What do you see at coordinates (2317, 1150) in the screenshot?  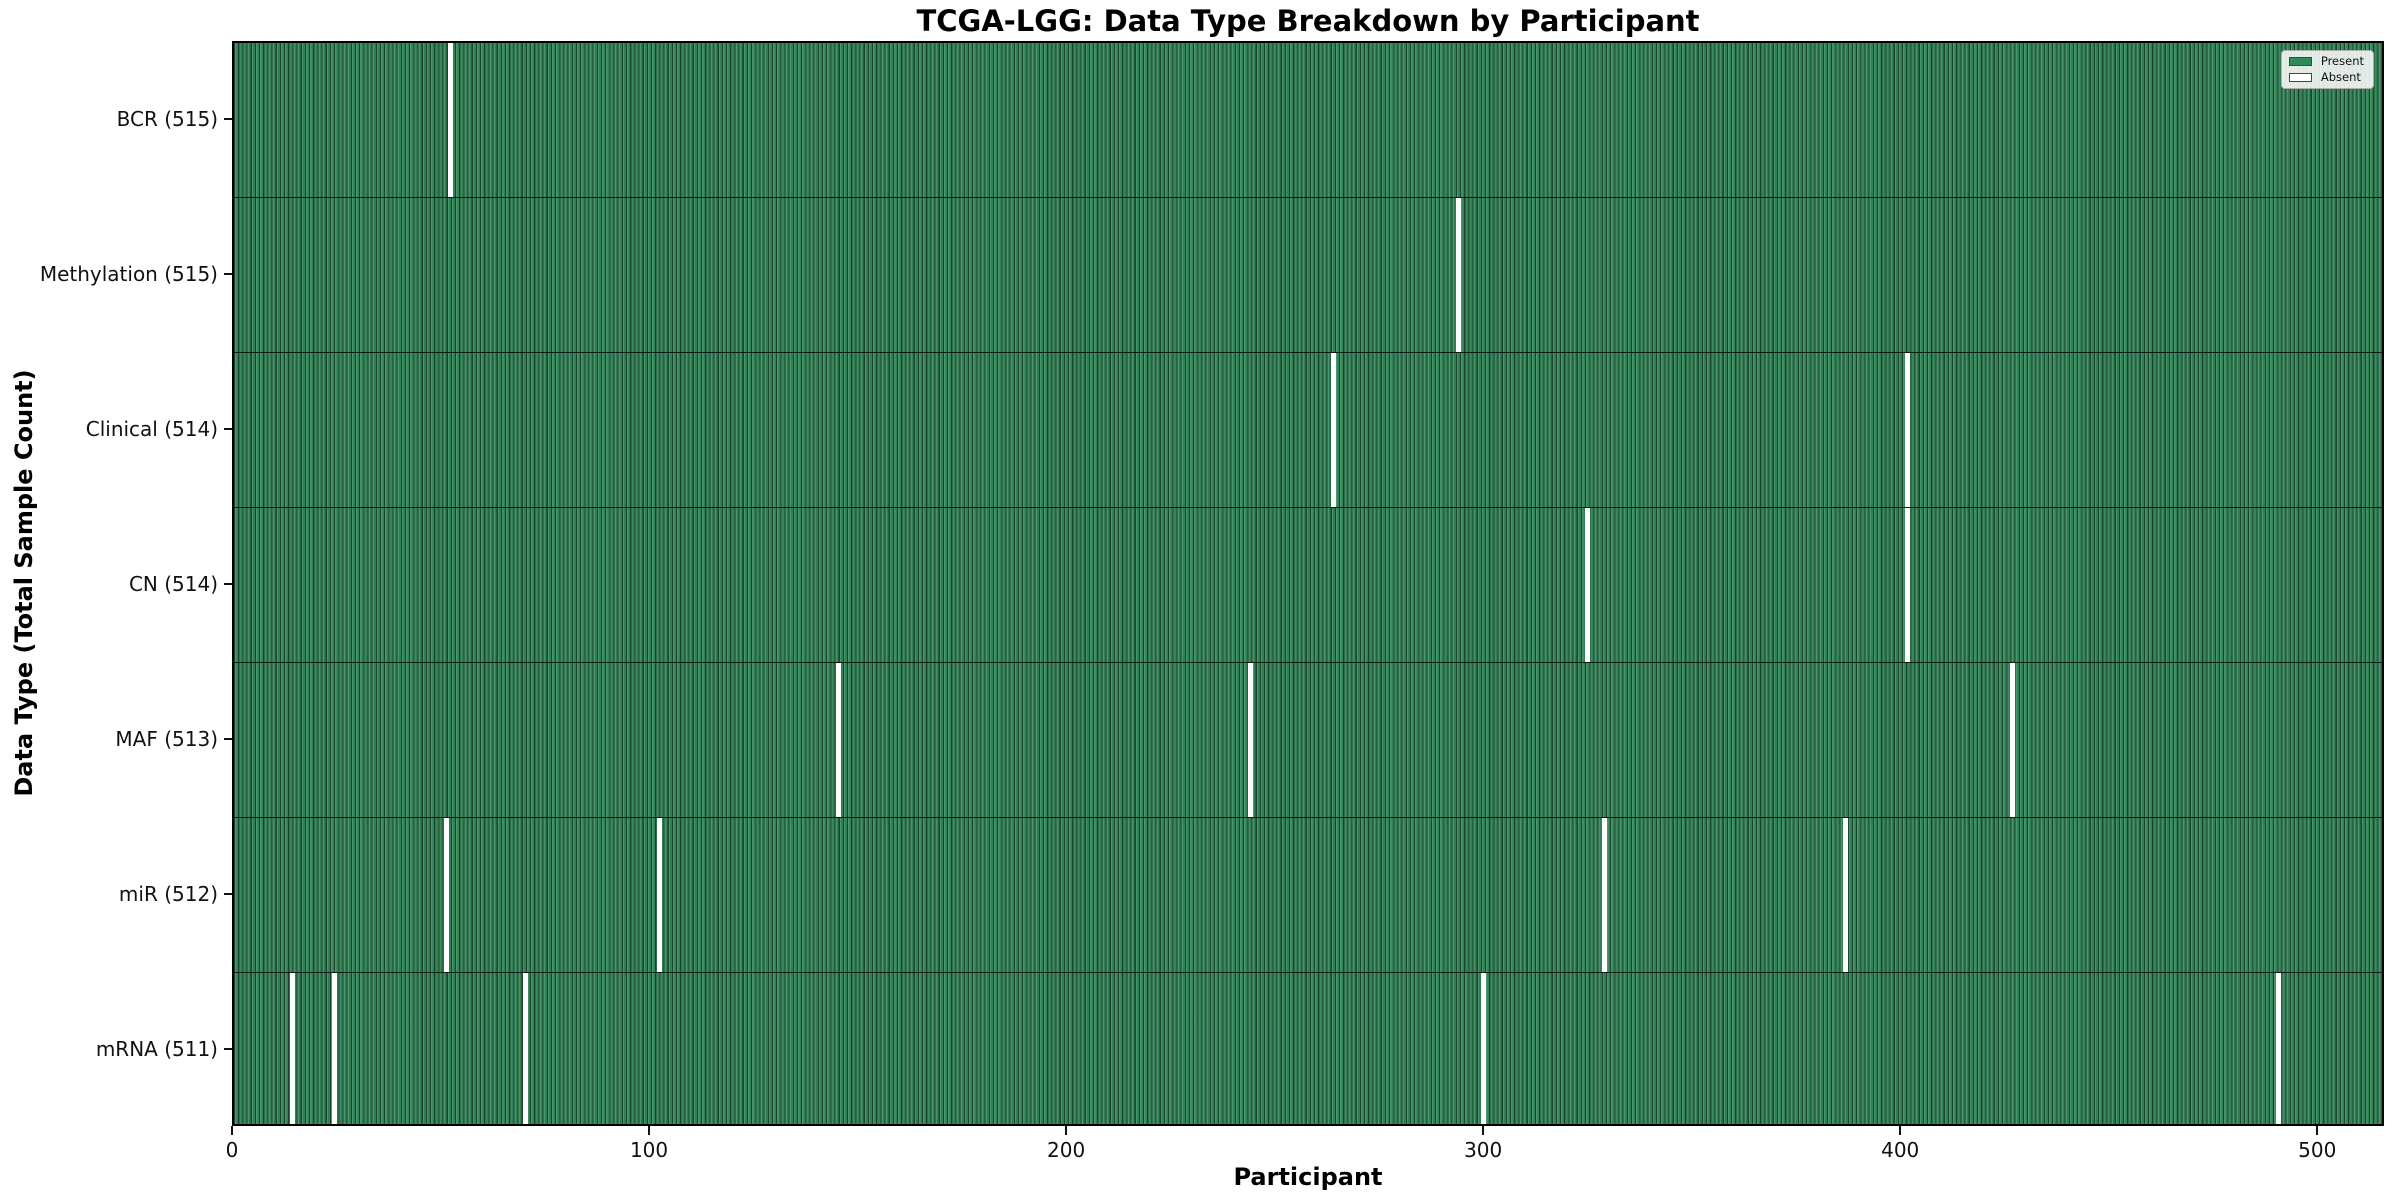 I see `xtick-label-500: 500` at bounding box center [2317, 1150].